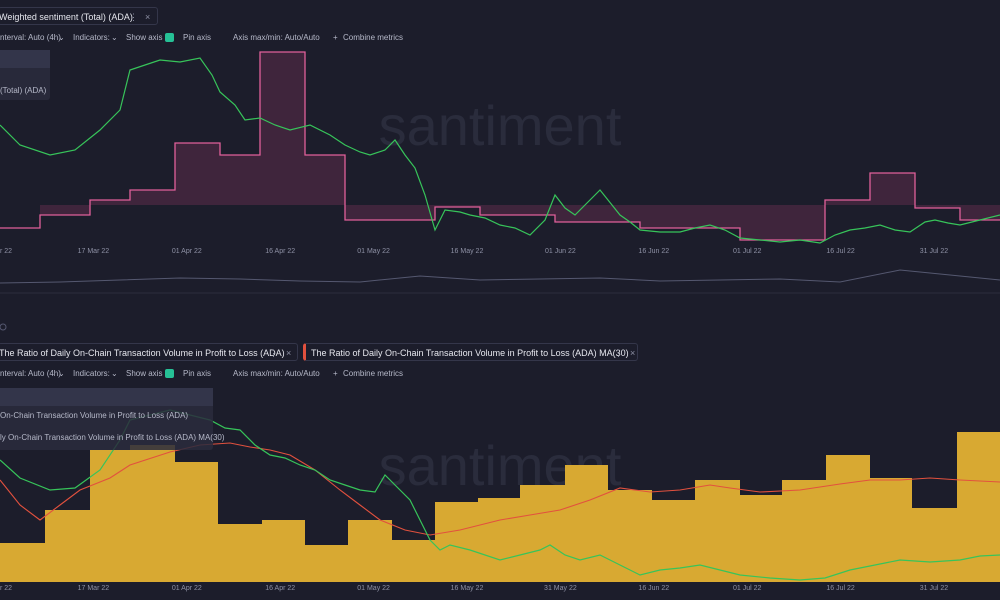 The image size is (1000, 600). What do you see at coordinates (500, 125) in the screenshot?
I see `watermark: santiment` at bounding box center [500, 125].